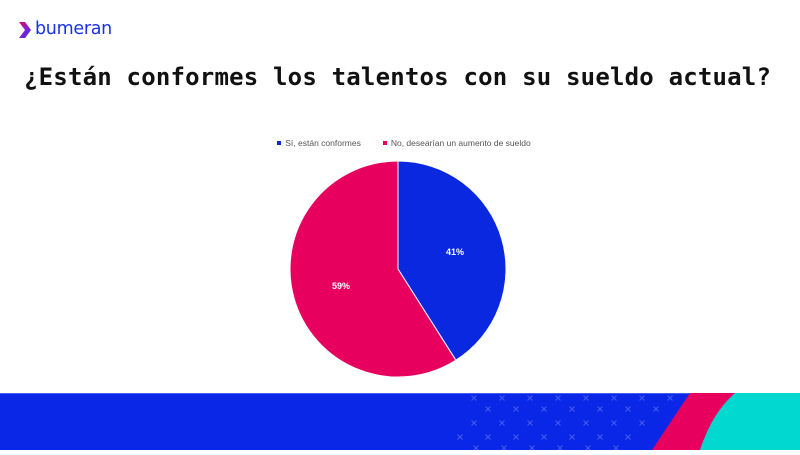 This screenshot has width=800, height=455. I want to click on legend-item-no: No, desearían un aumento de sueldo, so click(456, 143).